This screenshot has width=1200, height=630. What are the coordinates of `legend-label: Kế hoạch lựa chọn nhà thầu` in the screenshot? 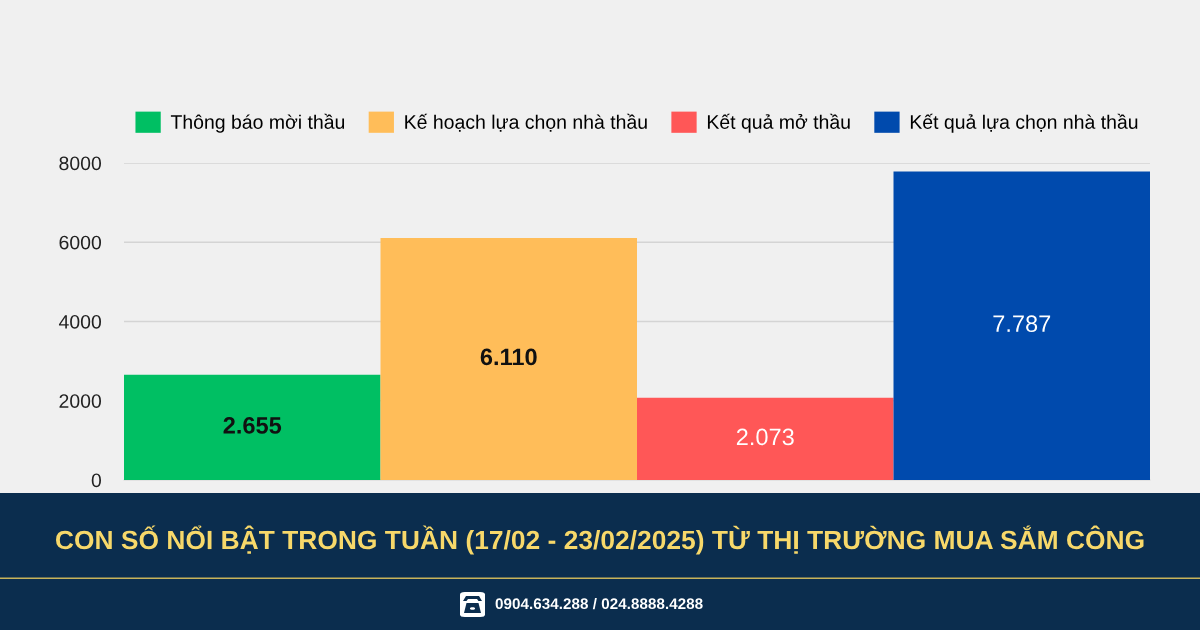 It's located at (526, 122).